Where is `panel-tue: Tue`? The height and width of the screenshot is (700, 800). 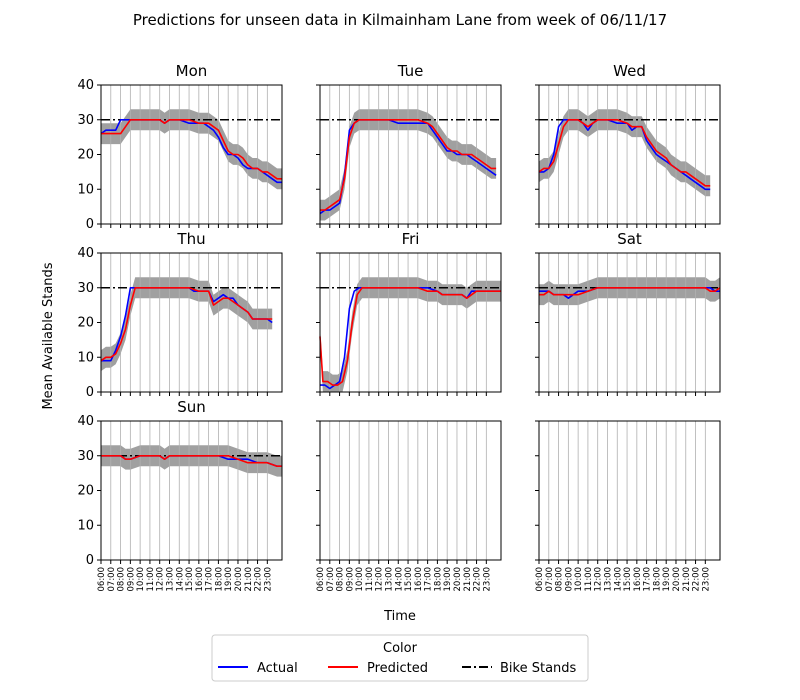
panel-tue: Tue is located at coordinates (409, 145).